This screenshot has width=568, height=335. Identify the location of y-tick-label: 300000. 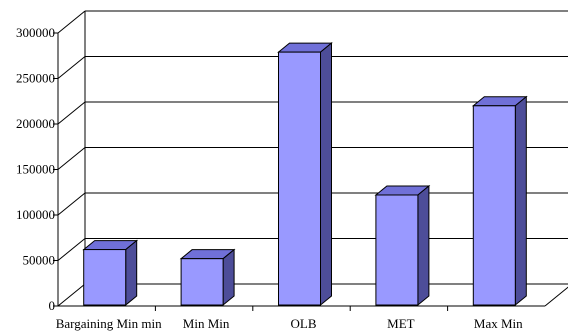
(35, 32).